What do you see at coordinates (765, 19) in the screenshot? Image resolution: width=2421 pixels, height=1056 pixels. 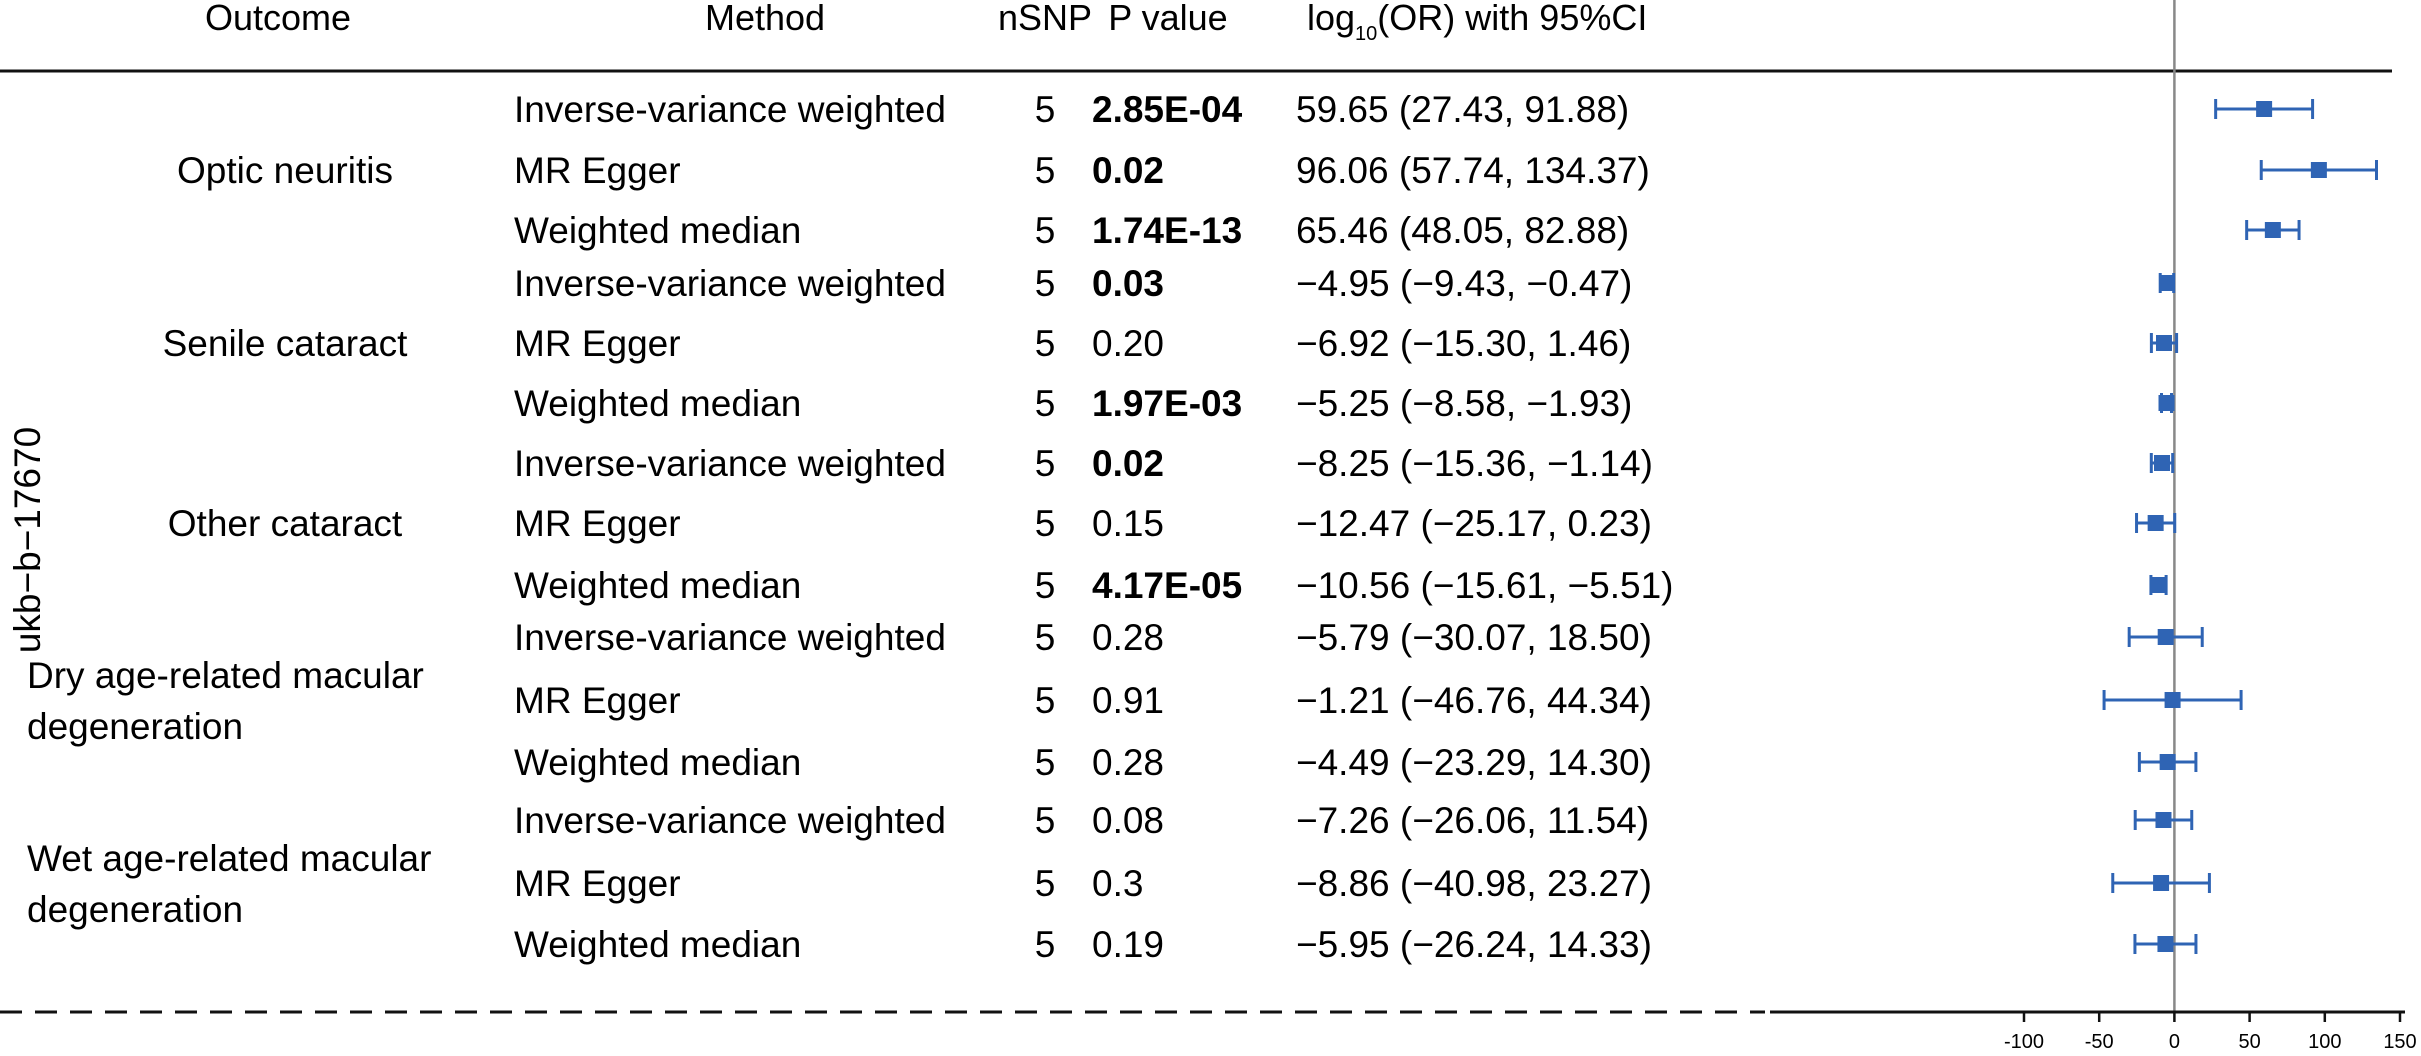 I see `header-method: Method` at bounding box center [765, 19].